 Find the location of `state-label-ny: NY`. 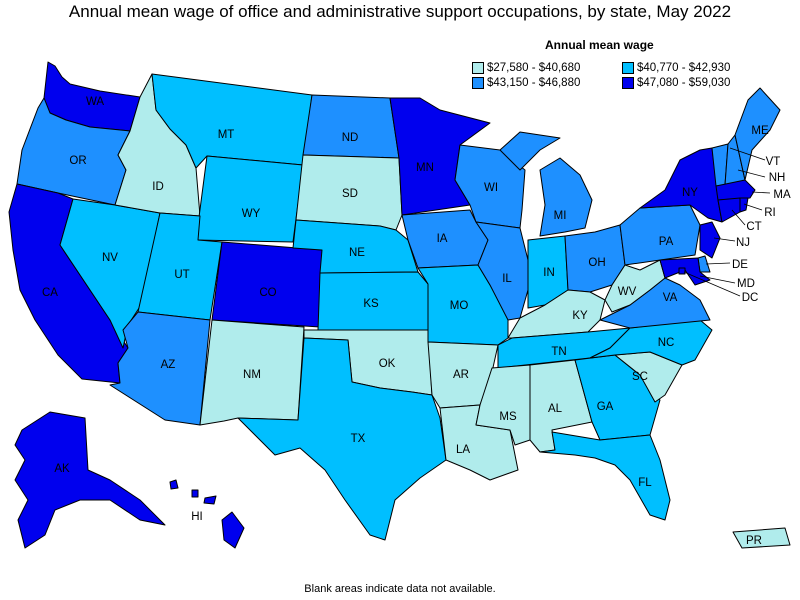

state-label-ny: NY is located at coordinates (690, 193).